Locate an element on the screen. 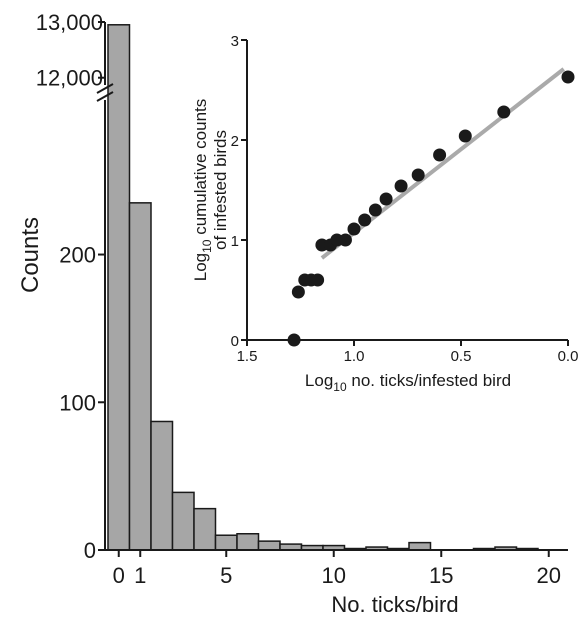 This screenshot has width=585, height=617. main-x-tick-label: 5 is located at coordinates (226, 575).